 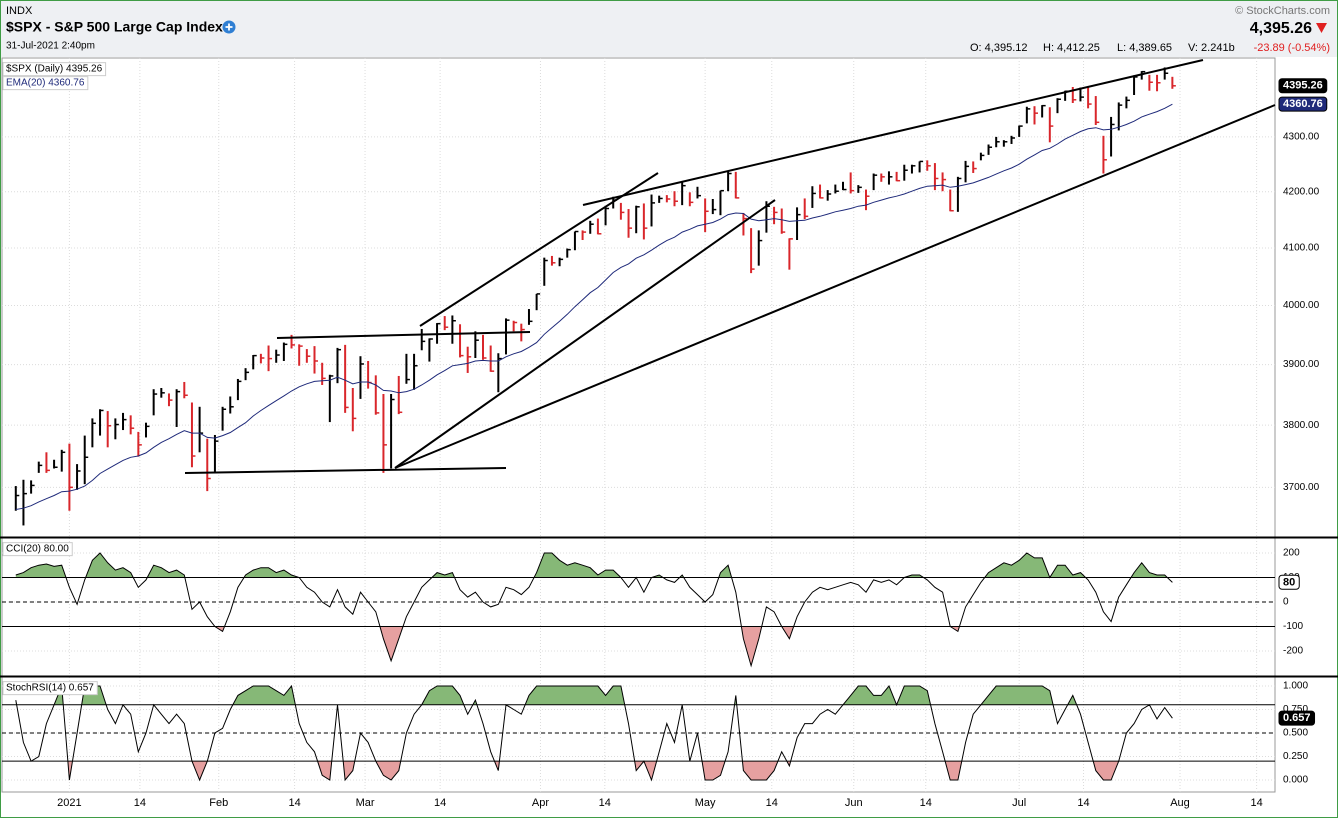 I want to click on x-tick-label: Jun, so click(x=854, y=803).